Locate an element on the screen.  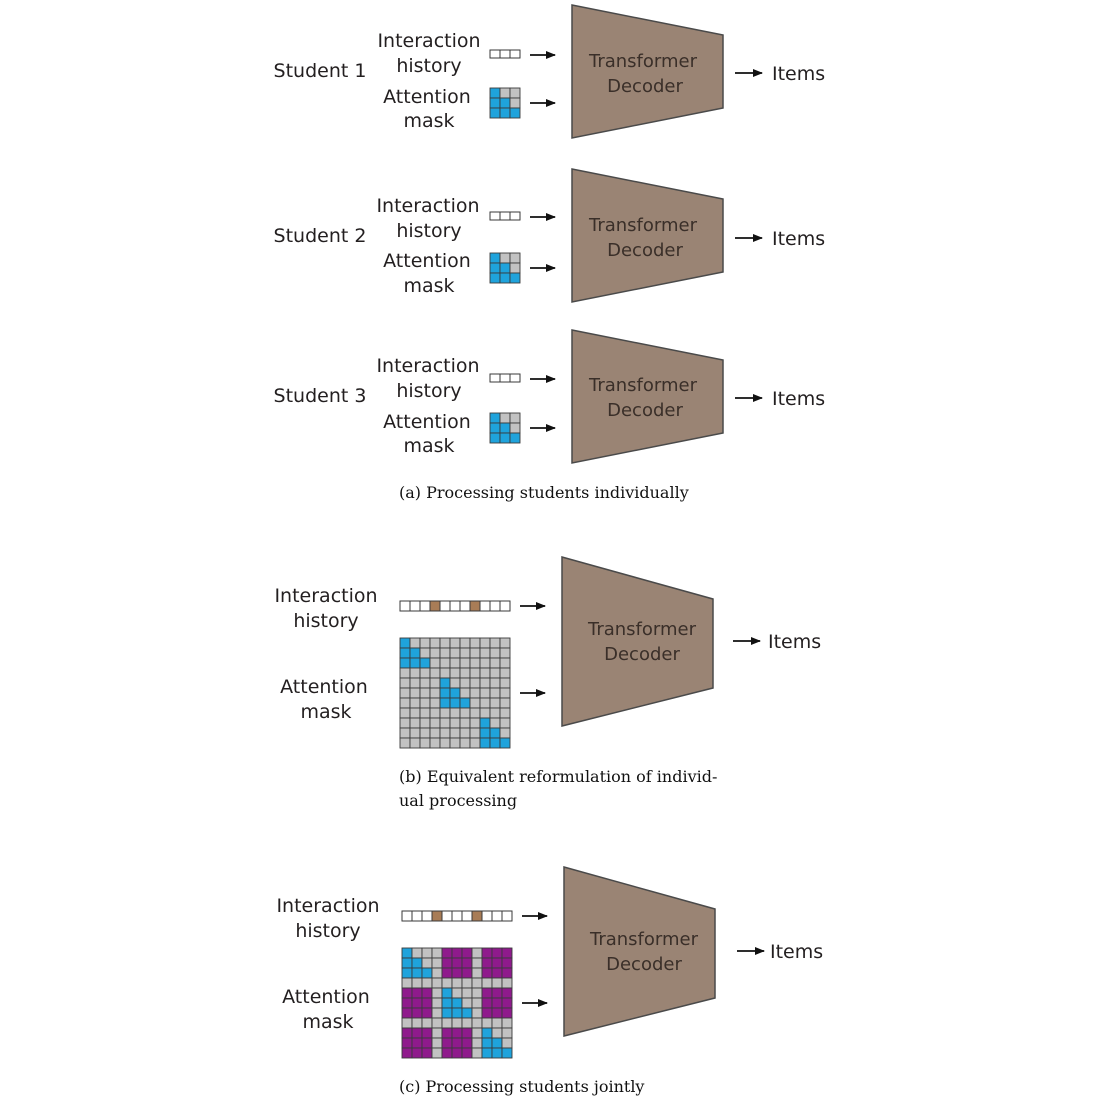
decoder-label-line2: Decoder is located at coordinates (642, 654).